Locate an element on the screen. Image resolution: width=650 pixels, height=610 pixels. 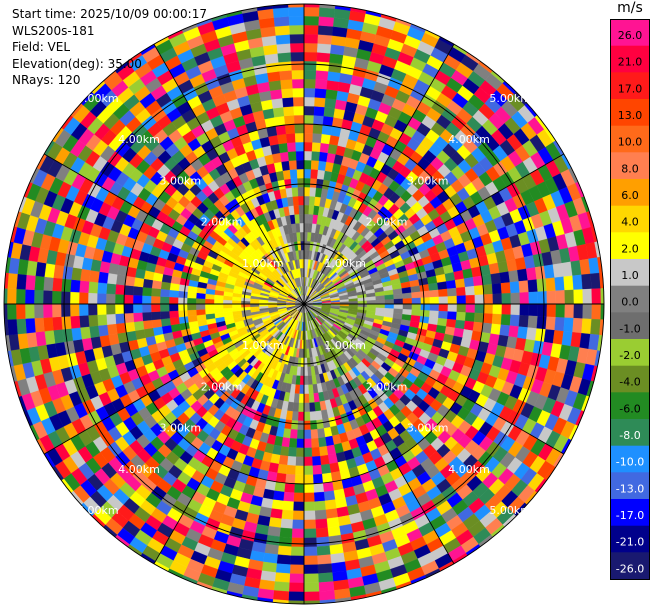
colorbar-tick-label: -1.0 is located at coordinates (629, 328).